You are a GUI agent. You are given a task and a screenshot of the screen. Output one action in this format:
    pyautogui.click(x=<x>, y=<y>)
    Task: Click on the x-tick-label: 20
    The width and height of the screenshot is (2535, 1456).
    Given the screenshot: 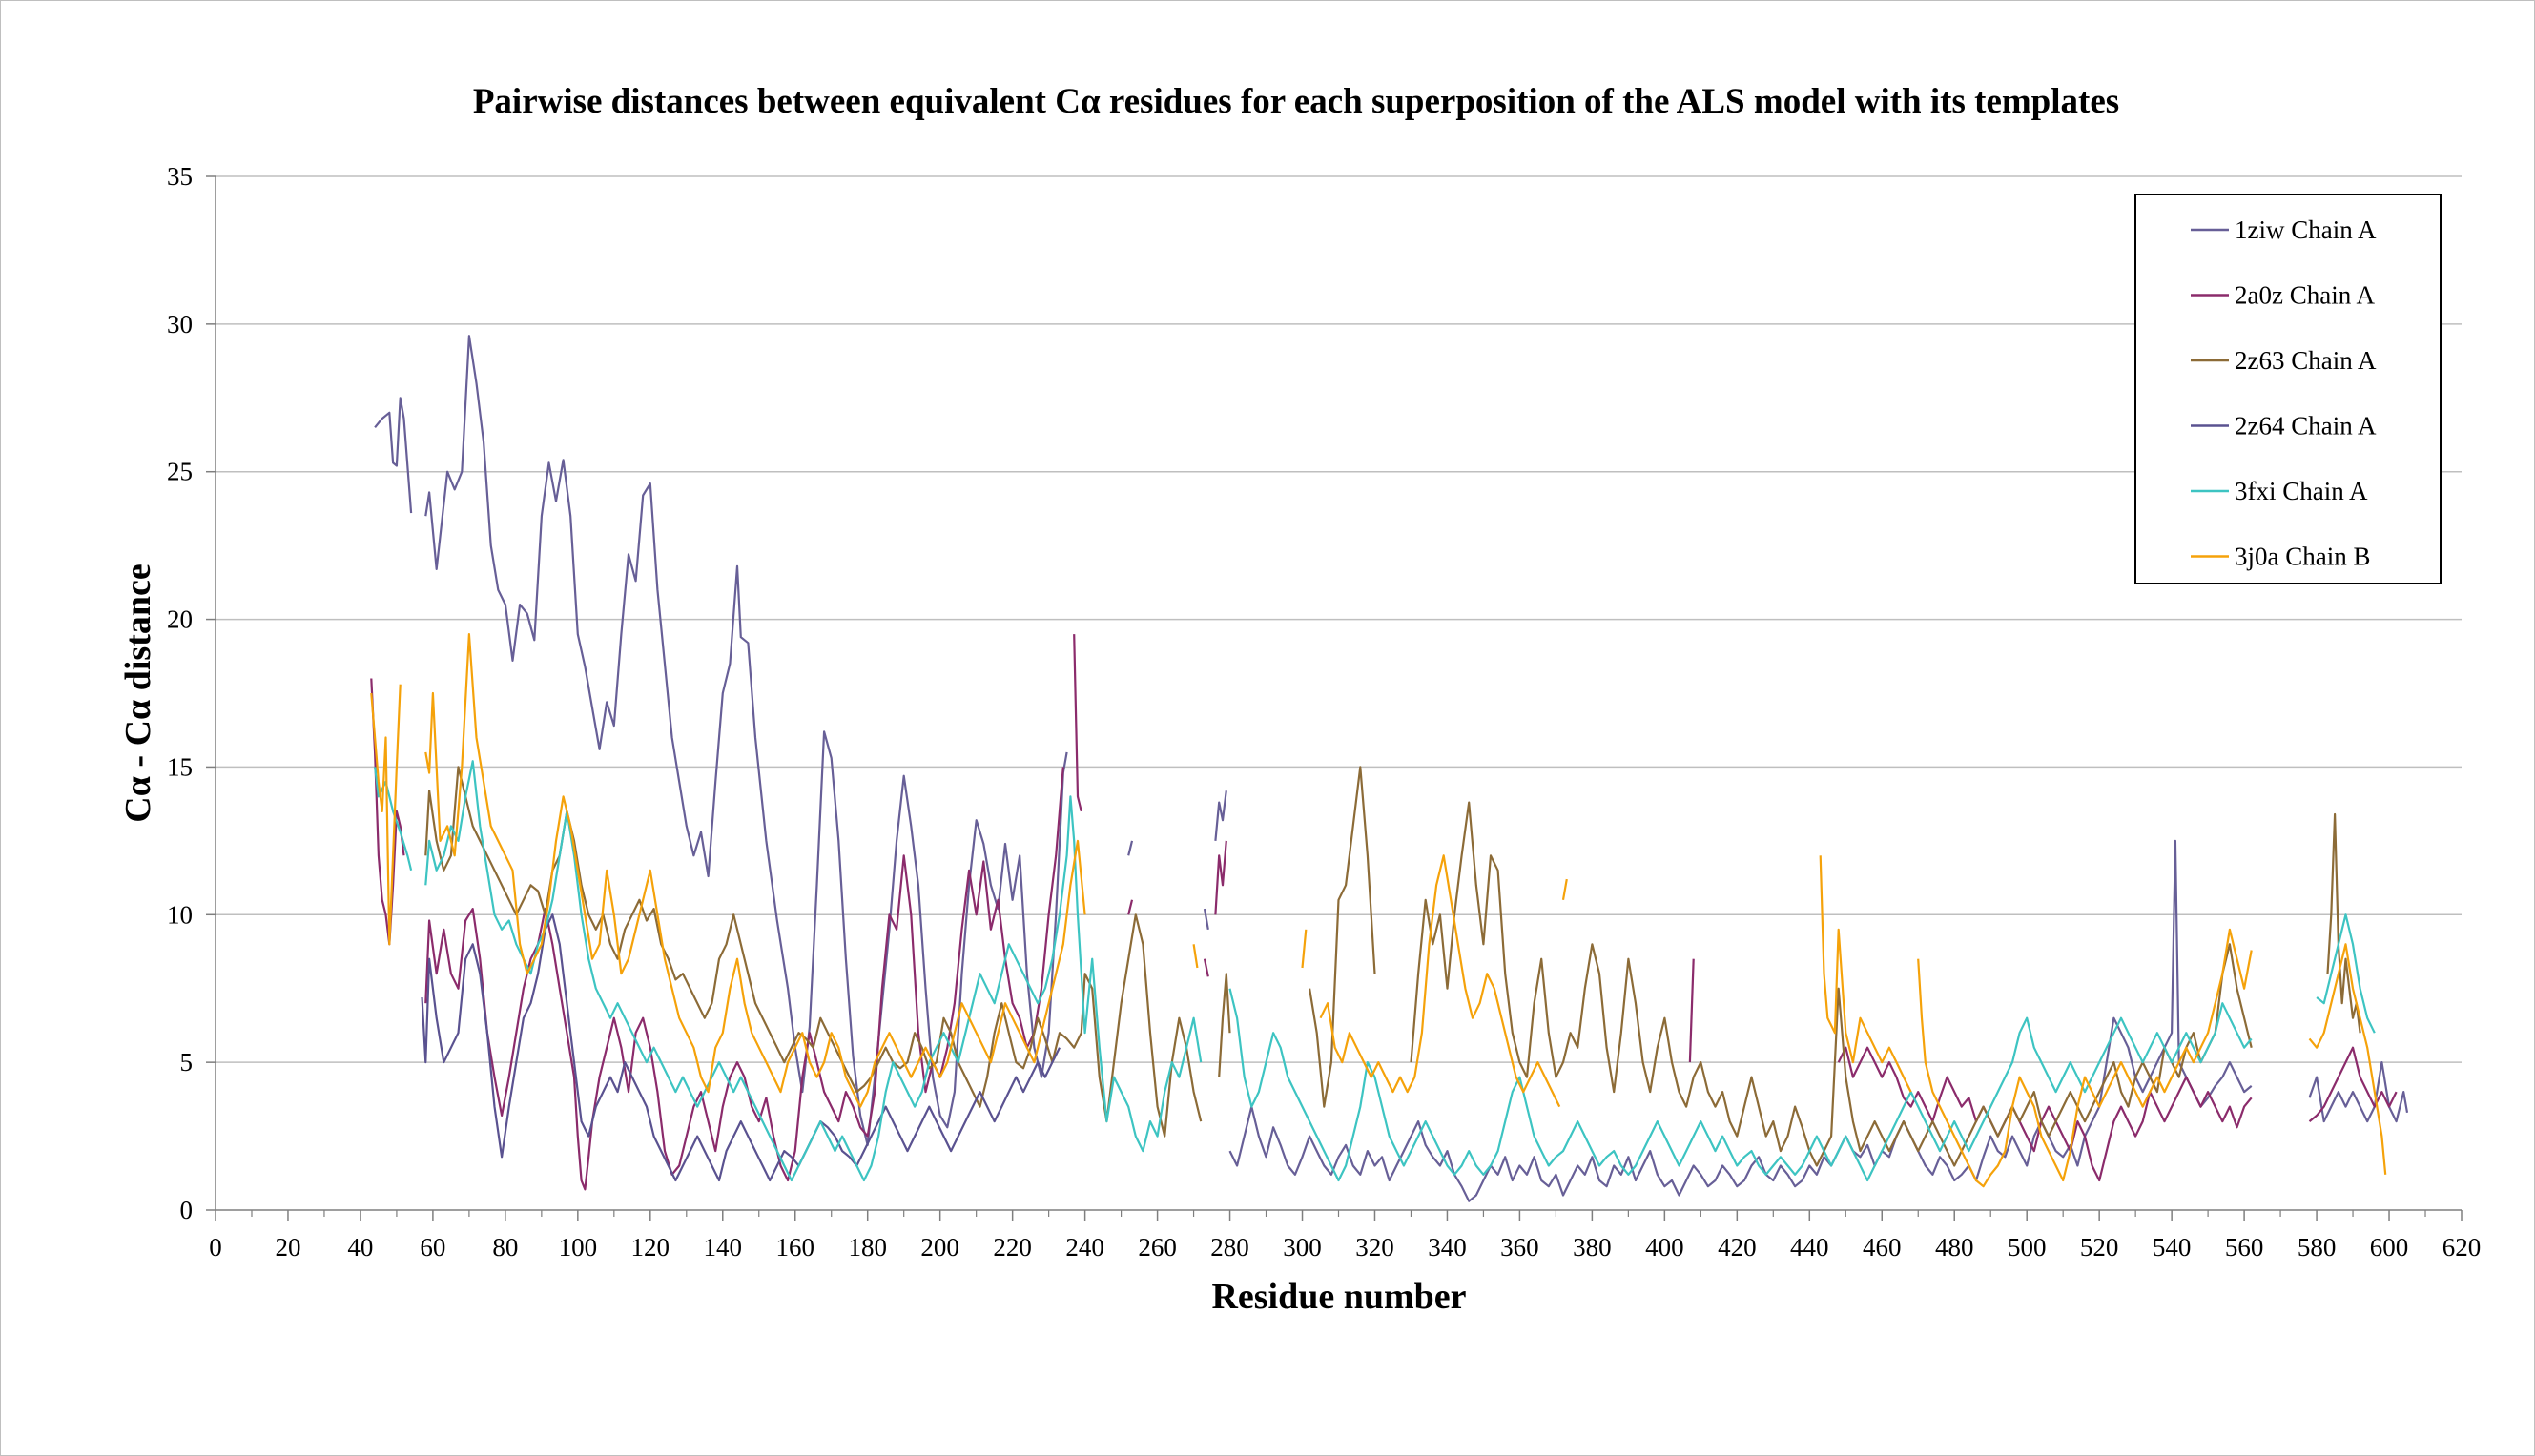 What is the action you would take?
    pyautogui.click(x=287, y=1247)
    